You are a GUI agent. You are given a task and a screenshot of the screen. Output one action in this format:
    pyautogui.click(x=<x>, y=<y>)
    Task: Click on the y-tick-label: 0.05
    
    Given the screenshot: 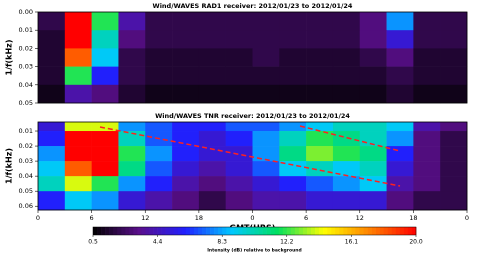 What is the action you would take?
    pyautogui.click(x=26, y=191)
    